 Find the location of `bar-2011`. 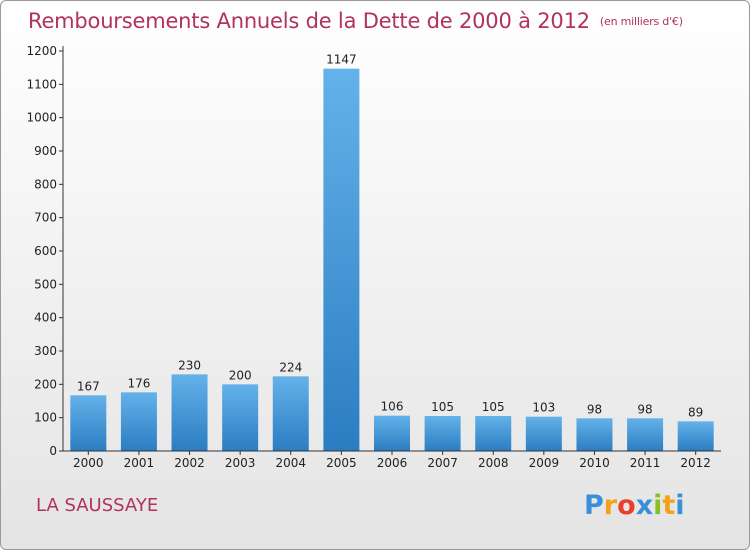

bar-2011 is located at coordinates (645, 434).